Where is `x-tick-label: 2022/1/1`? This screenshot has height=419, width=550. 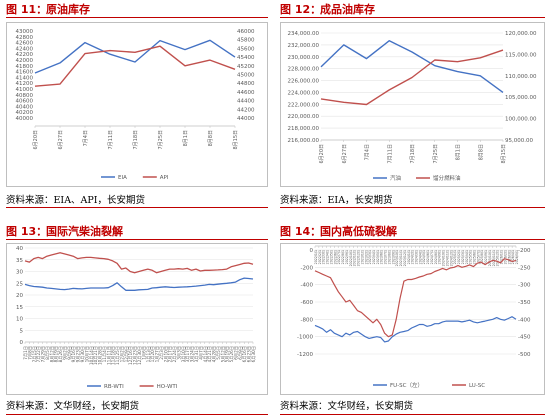 x-tick-label: 2022/1/1 is located at coordinates (316, 257).